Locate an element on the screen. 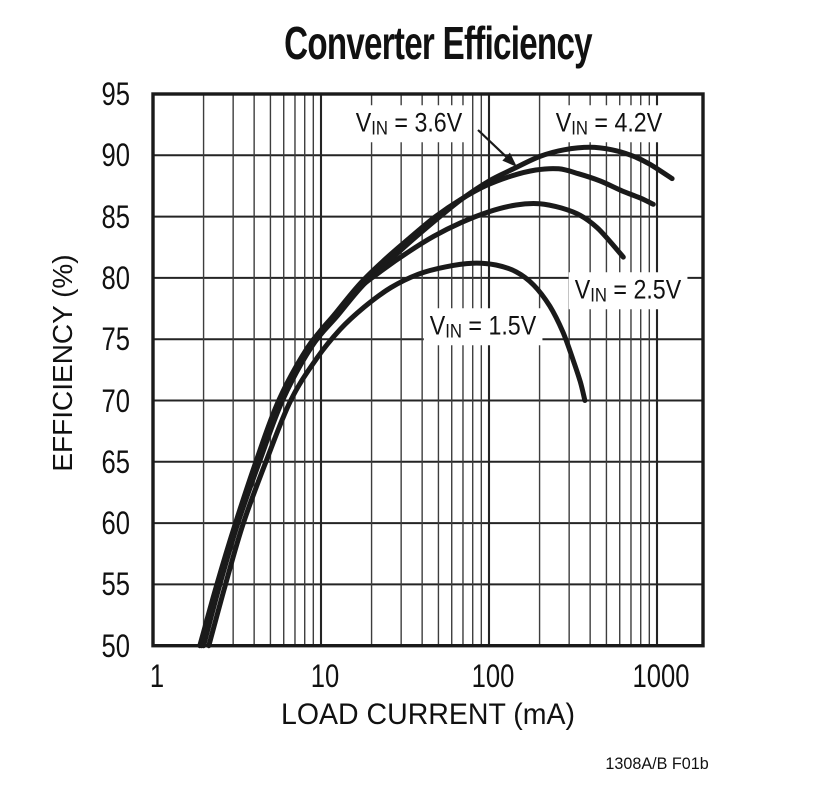  label-suffix: = 4.2V is located at coordinates (625, 122).